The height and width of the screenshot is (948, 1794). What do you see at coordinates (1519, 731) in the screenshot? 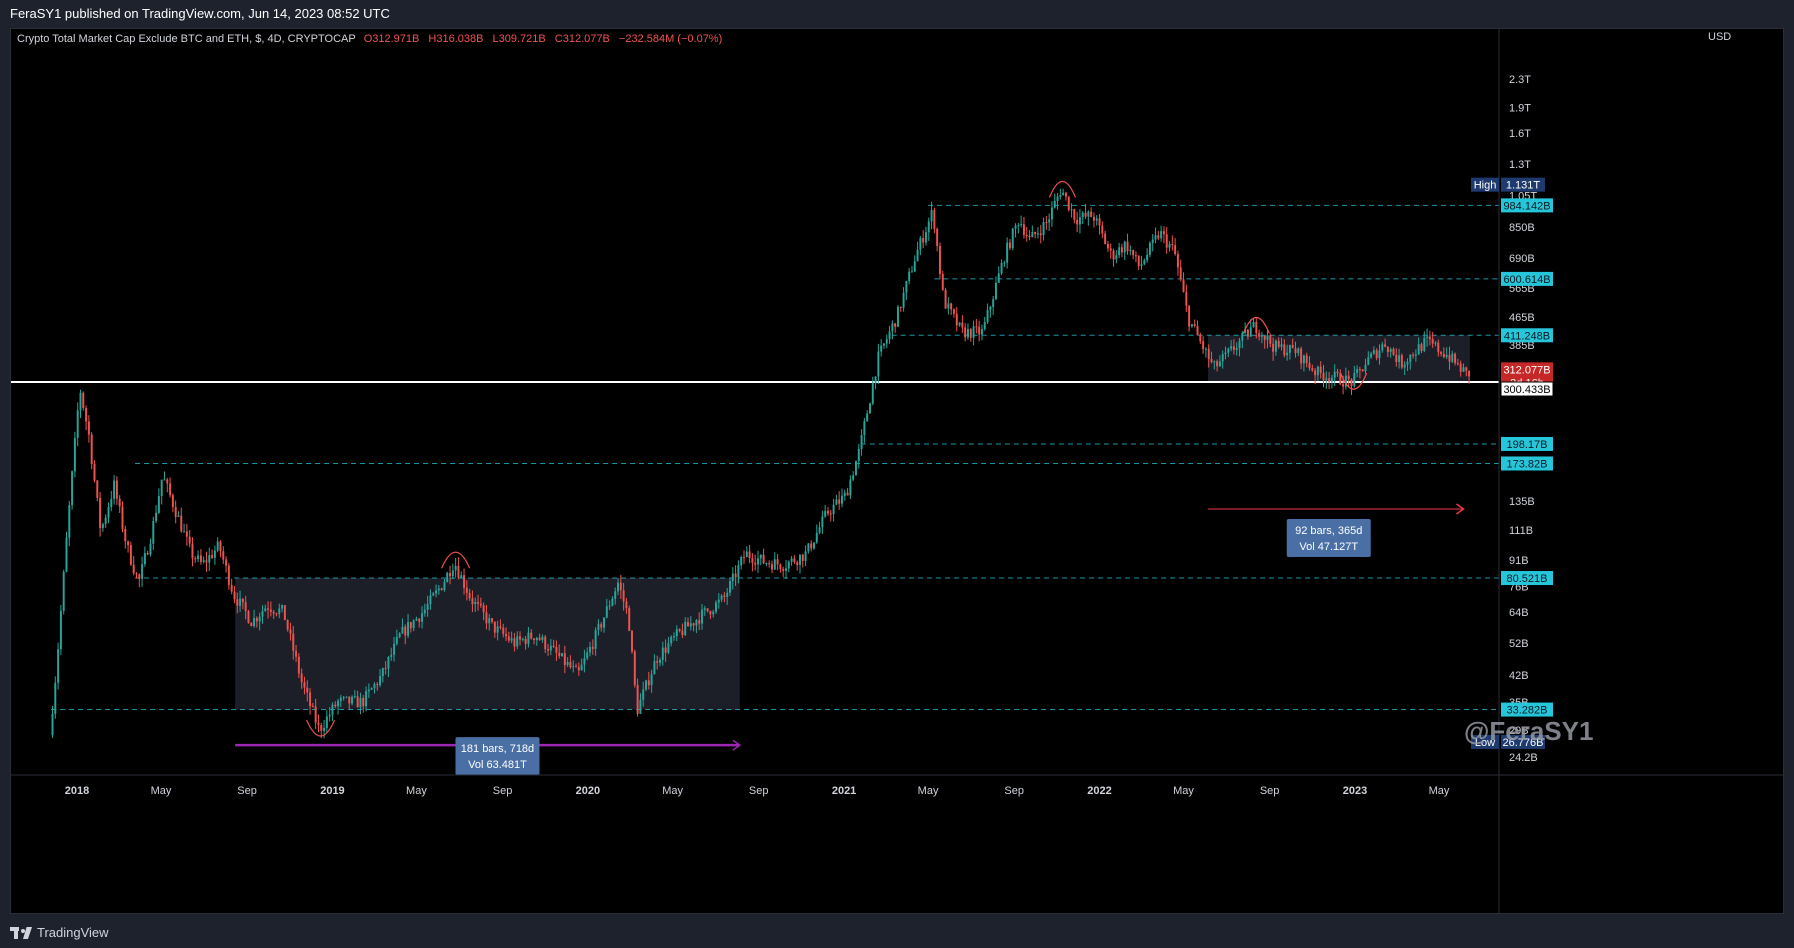
I see `y-tick-label: 29B` at bounding box center [1519, 731].